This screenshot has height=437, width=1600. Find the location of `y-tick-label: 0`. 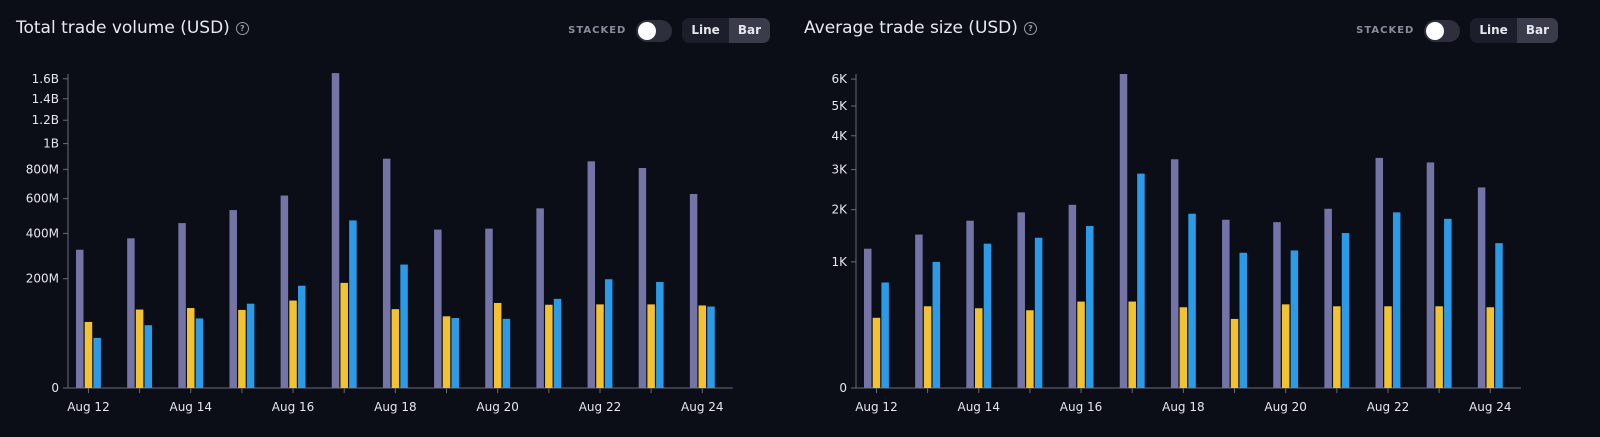

y-tick-label: 0 is located at coordinates (55, 388).